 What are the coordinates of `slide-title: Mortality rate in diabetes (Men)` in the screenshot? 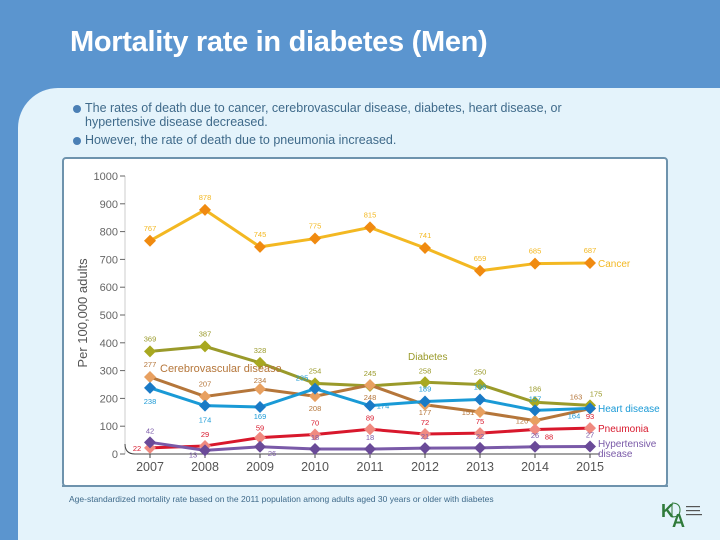 It's located at (279, 42).